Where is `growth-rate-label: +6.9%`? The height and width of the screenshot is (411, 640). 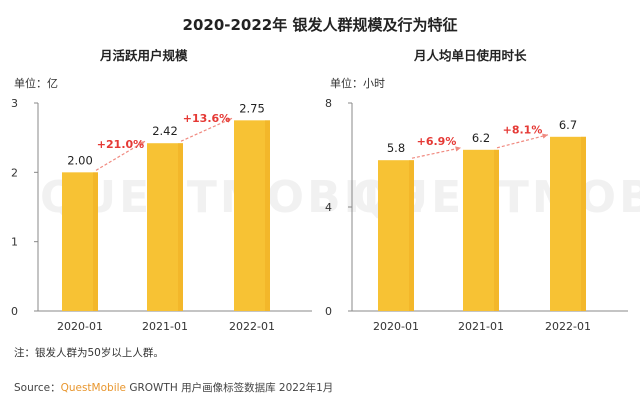
growth-rate-label: +6.9% is located at coordinates (437, 141).